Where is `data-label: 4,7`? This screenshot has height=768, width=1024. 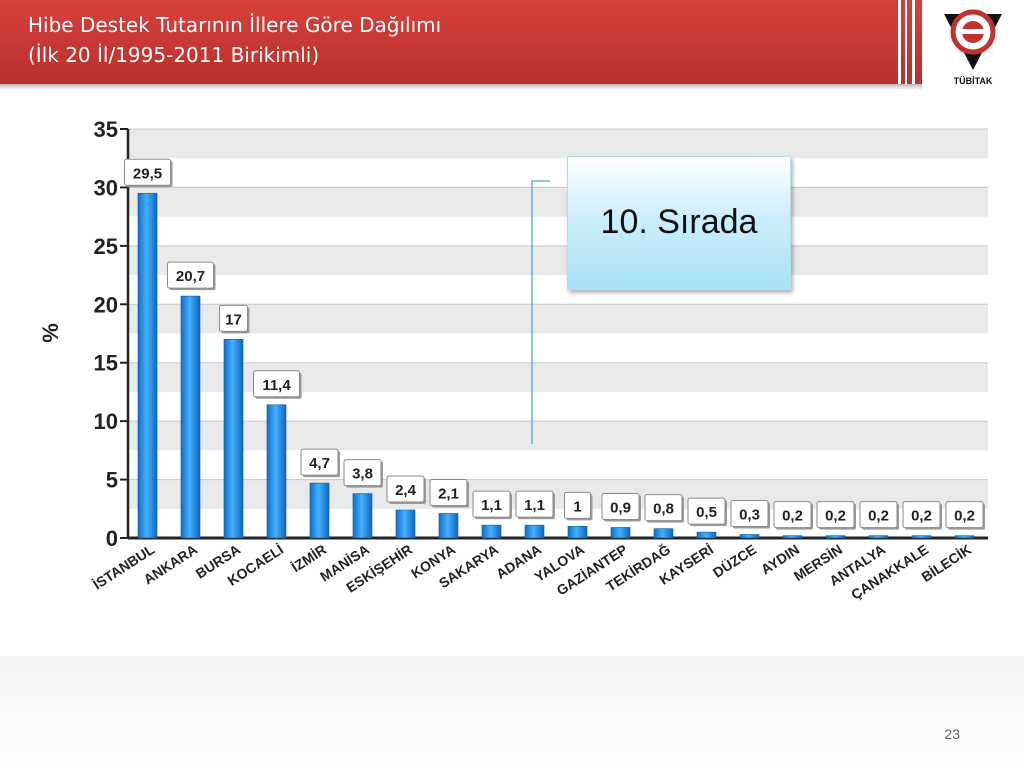 data-label: 4,7 is located at coordinates (319, 463).